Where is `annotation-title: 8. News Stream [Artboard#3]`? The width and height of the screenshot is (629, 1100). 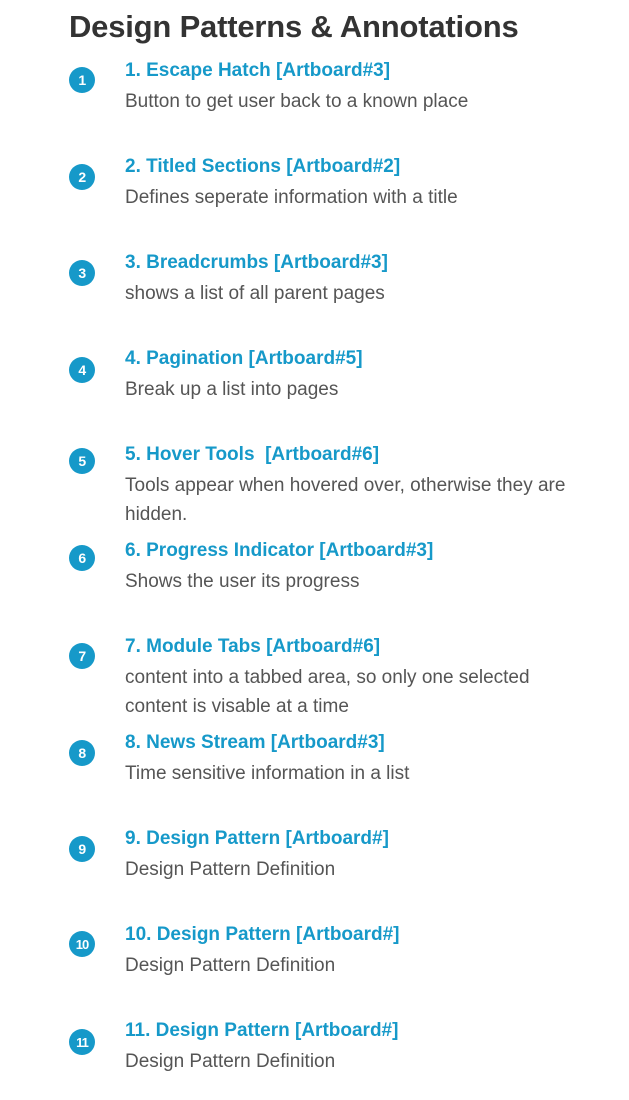
annotation-title: 8. News Stream [Artboard#3] is located at coordinates (255, 742).